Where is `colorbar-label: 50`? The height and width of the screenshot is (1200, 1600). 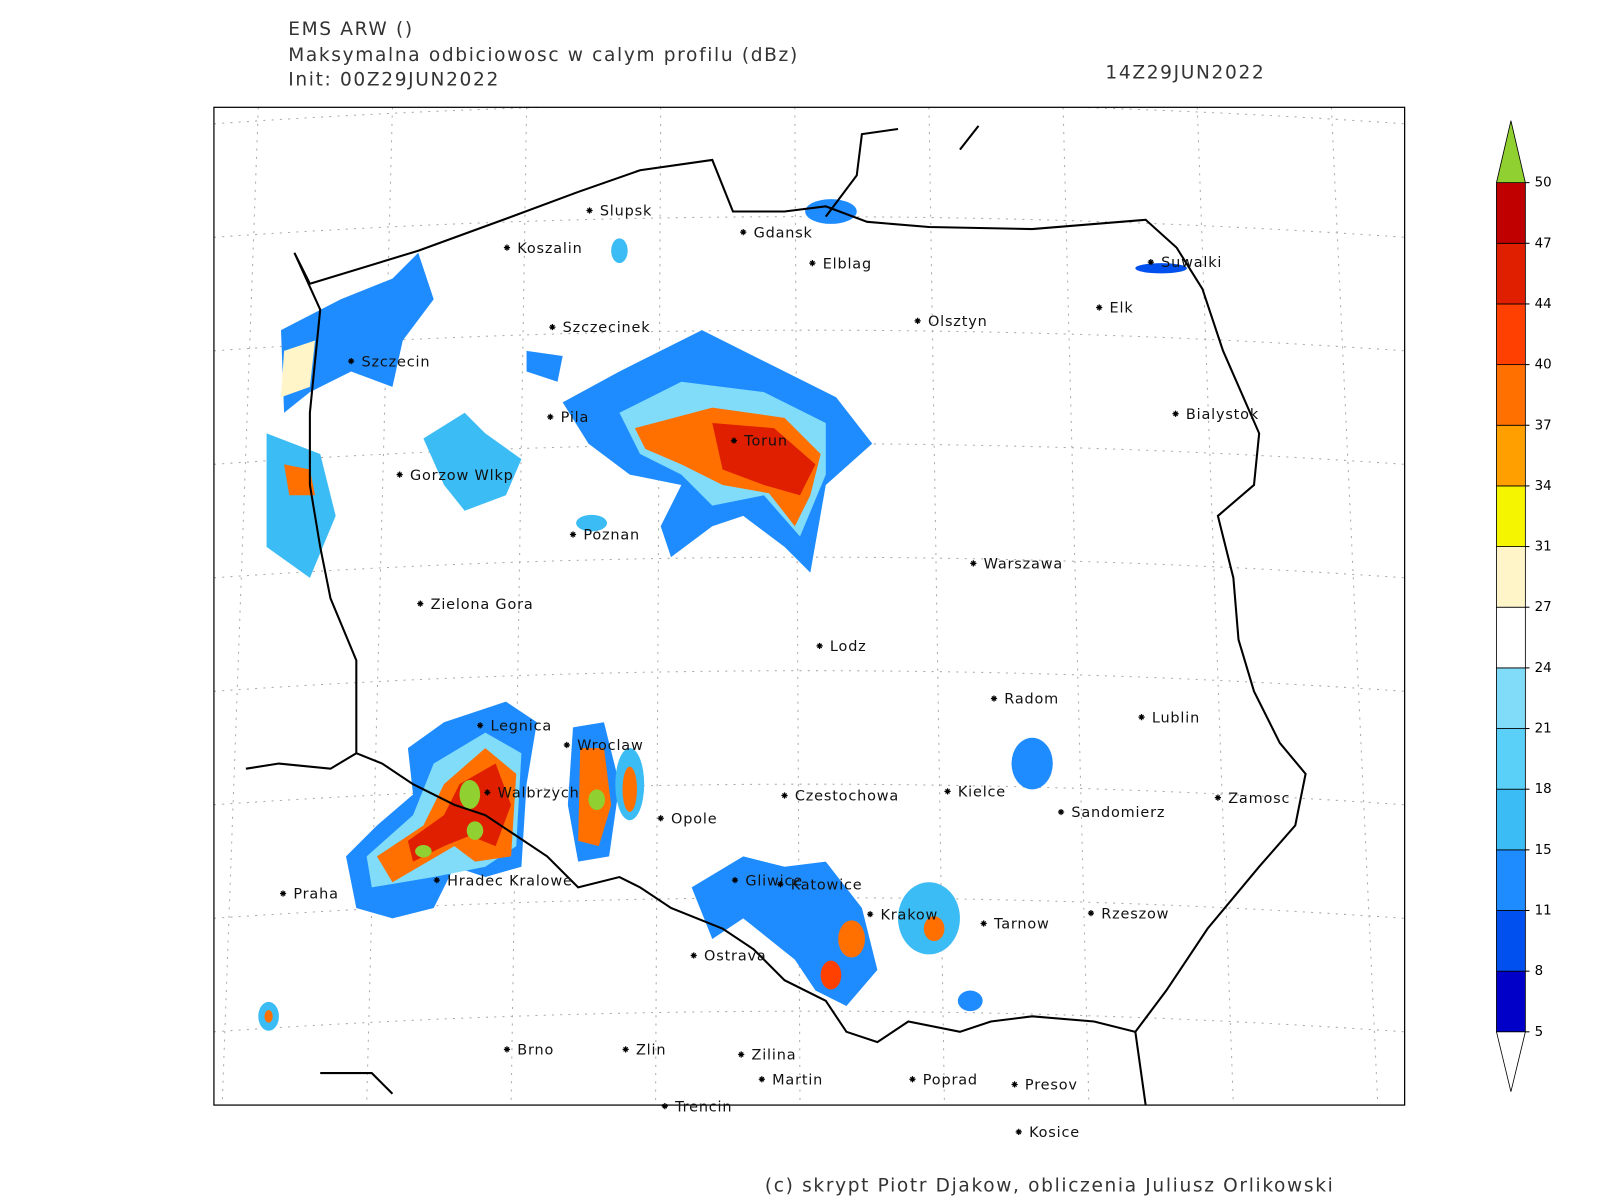 colorbar-label: 50 is located at coordinates (1543, 183).